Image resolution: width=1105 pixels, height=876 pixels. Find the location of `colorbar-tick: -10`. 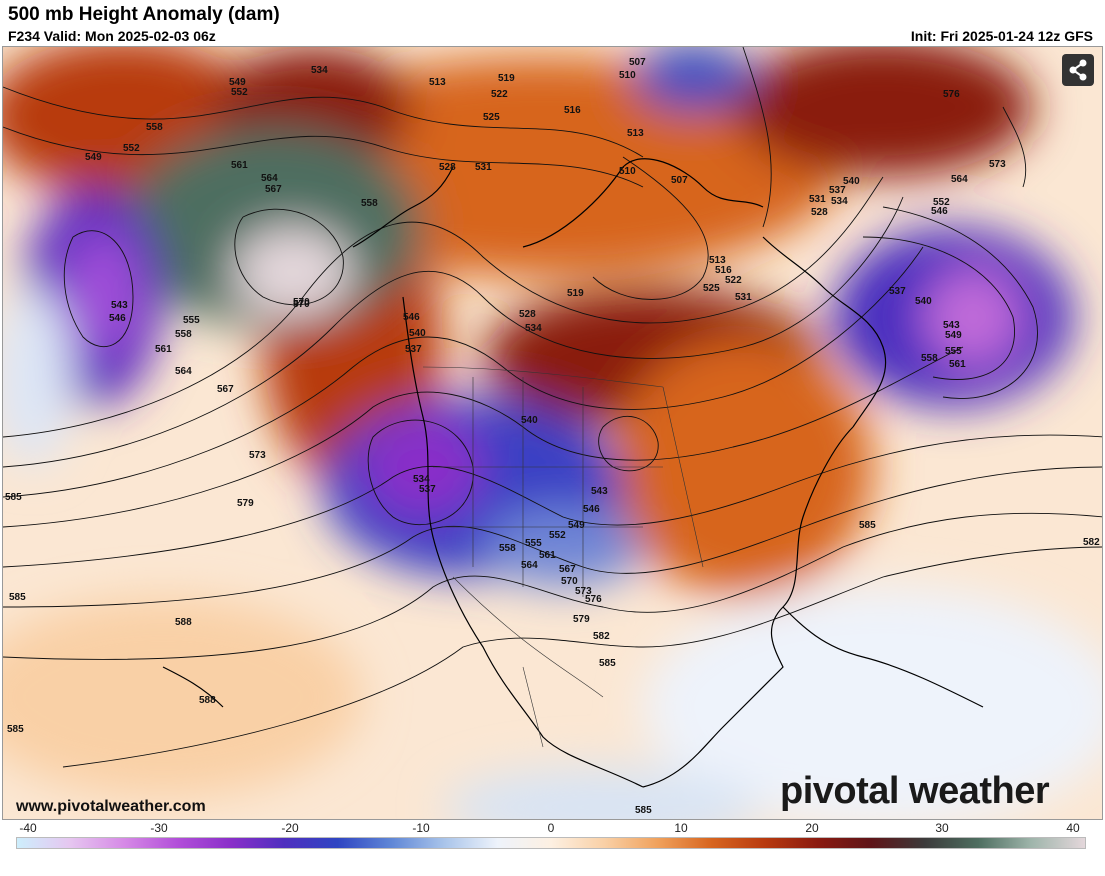

colorbar-tick: -10 is located at coordinates (421, 828).